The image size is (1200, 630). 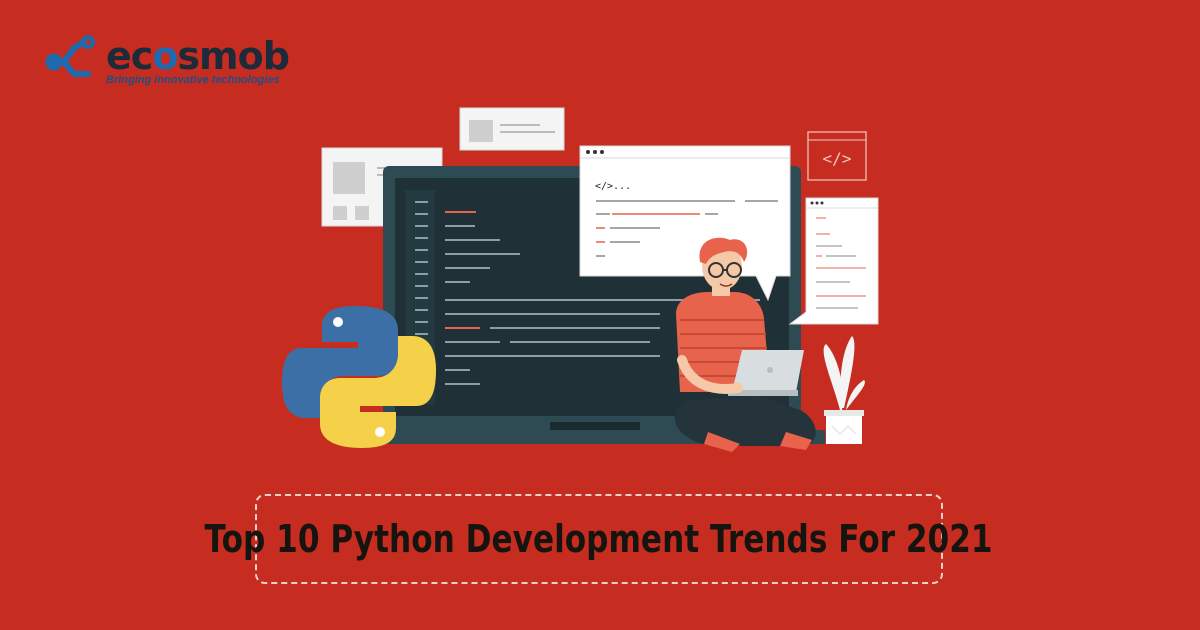 I want to click on python-logo, so click(x=359, y=377).